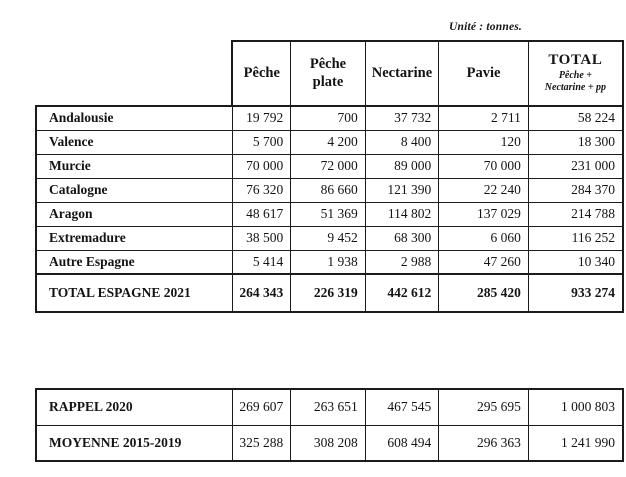 The height and width of the screenshot is (477, 626). I want to click on table-row-valence: Valence 5 700 4 200 8 400 120 18 300, so click(329, 142).